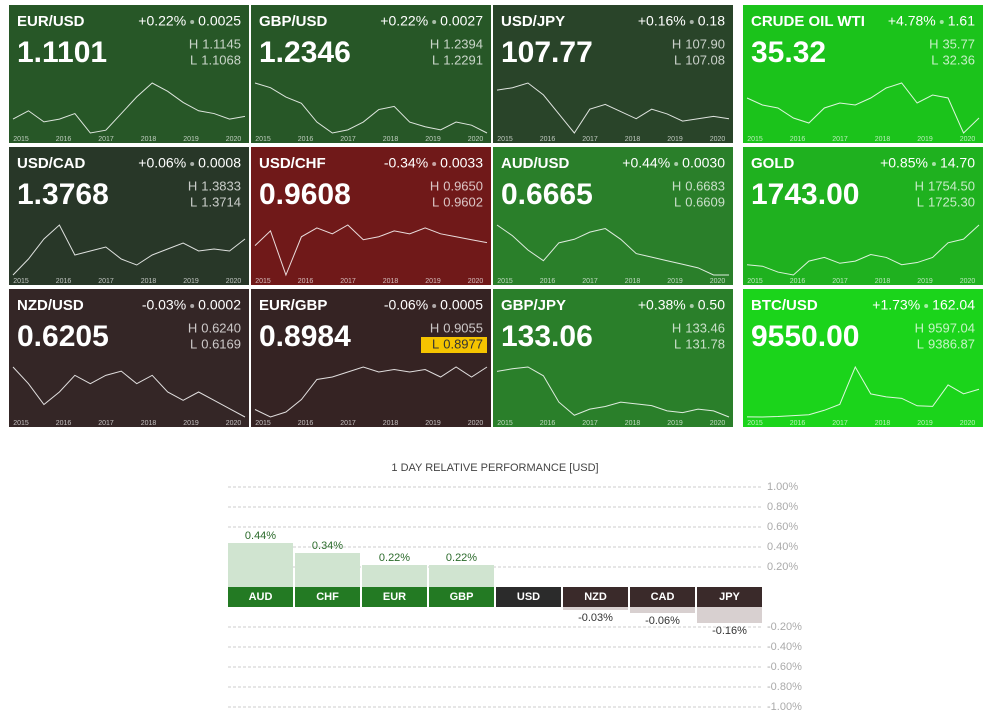 This screenshot has height=726, width=990. I want to click on high-value: 133.46, so click(705, 327).